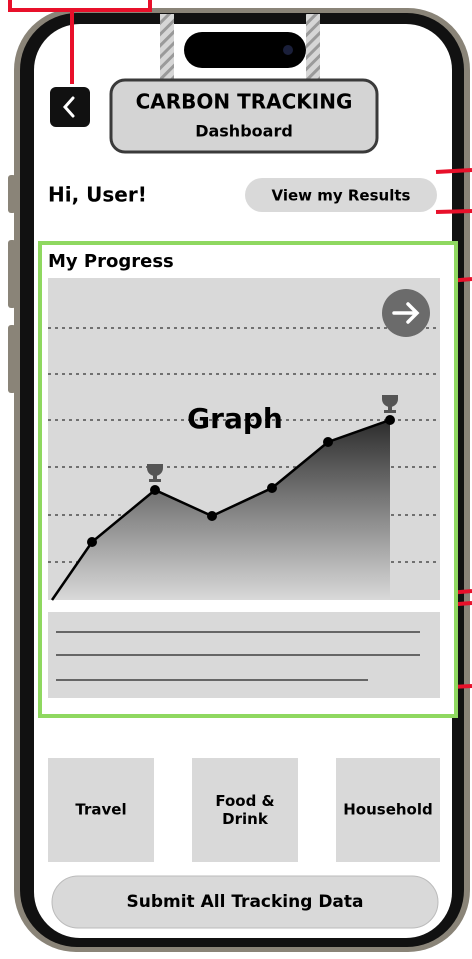 Image resolution: width=472 pixels, height=959 pixels. Describe the element at coordinates (244, 102) in the screenshot. I see `header-title: CARBON TRACKING` at that location.